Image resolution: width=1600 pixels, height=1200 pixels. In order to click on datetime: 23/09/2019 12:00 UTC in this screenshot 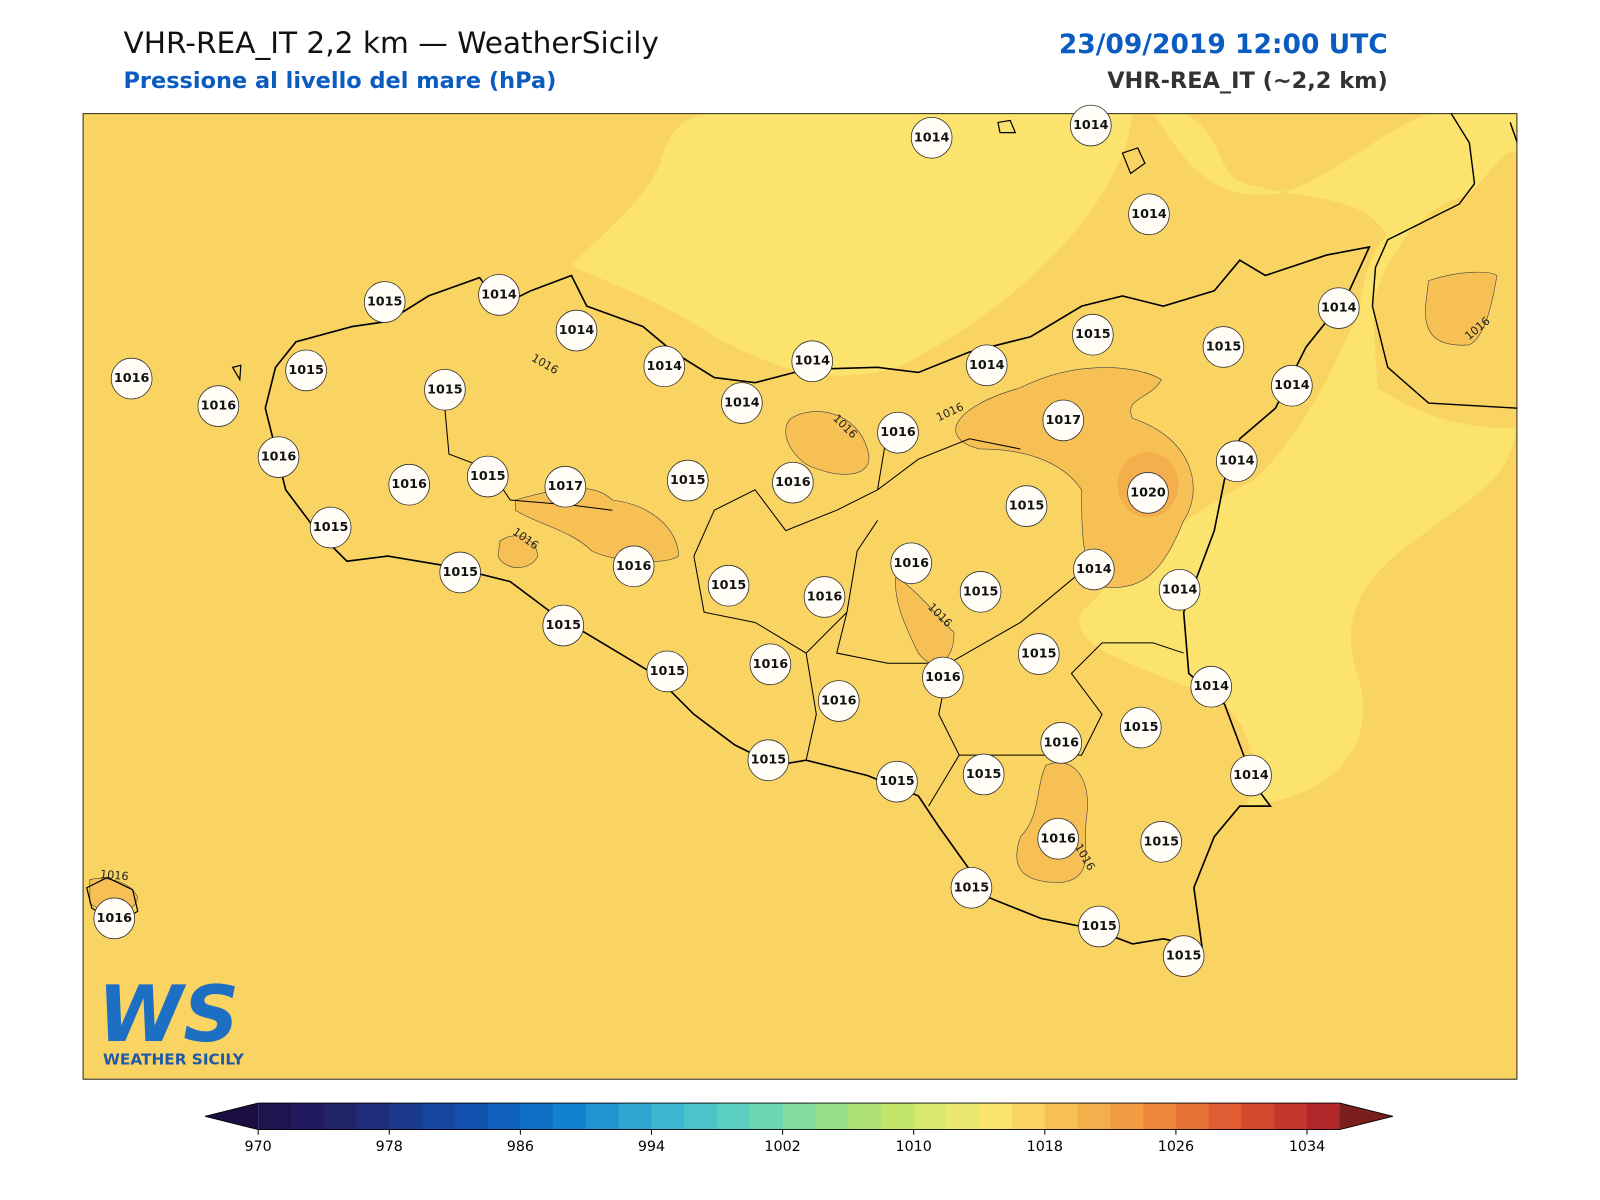, I will do `click(1223, 44)`.